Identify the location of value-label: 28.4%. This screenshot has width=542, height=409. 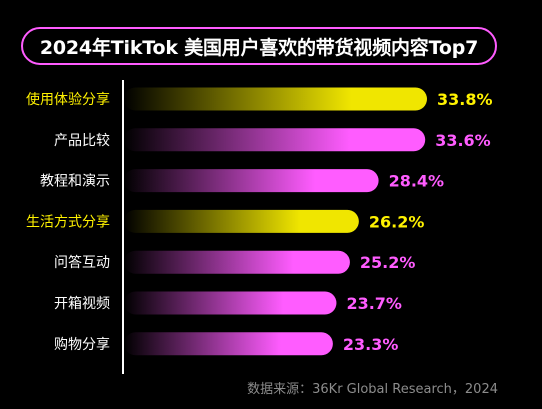
(417, 181).